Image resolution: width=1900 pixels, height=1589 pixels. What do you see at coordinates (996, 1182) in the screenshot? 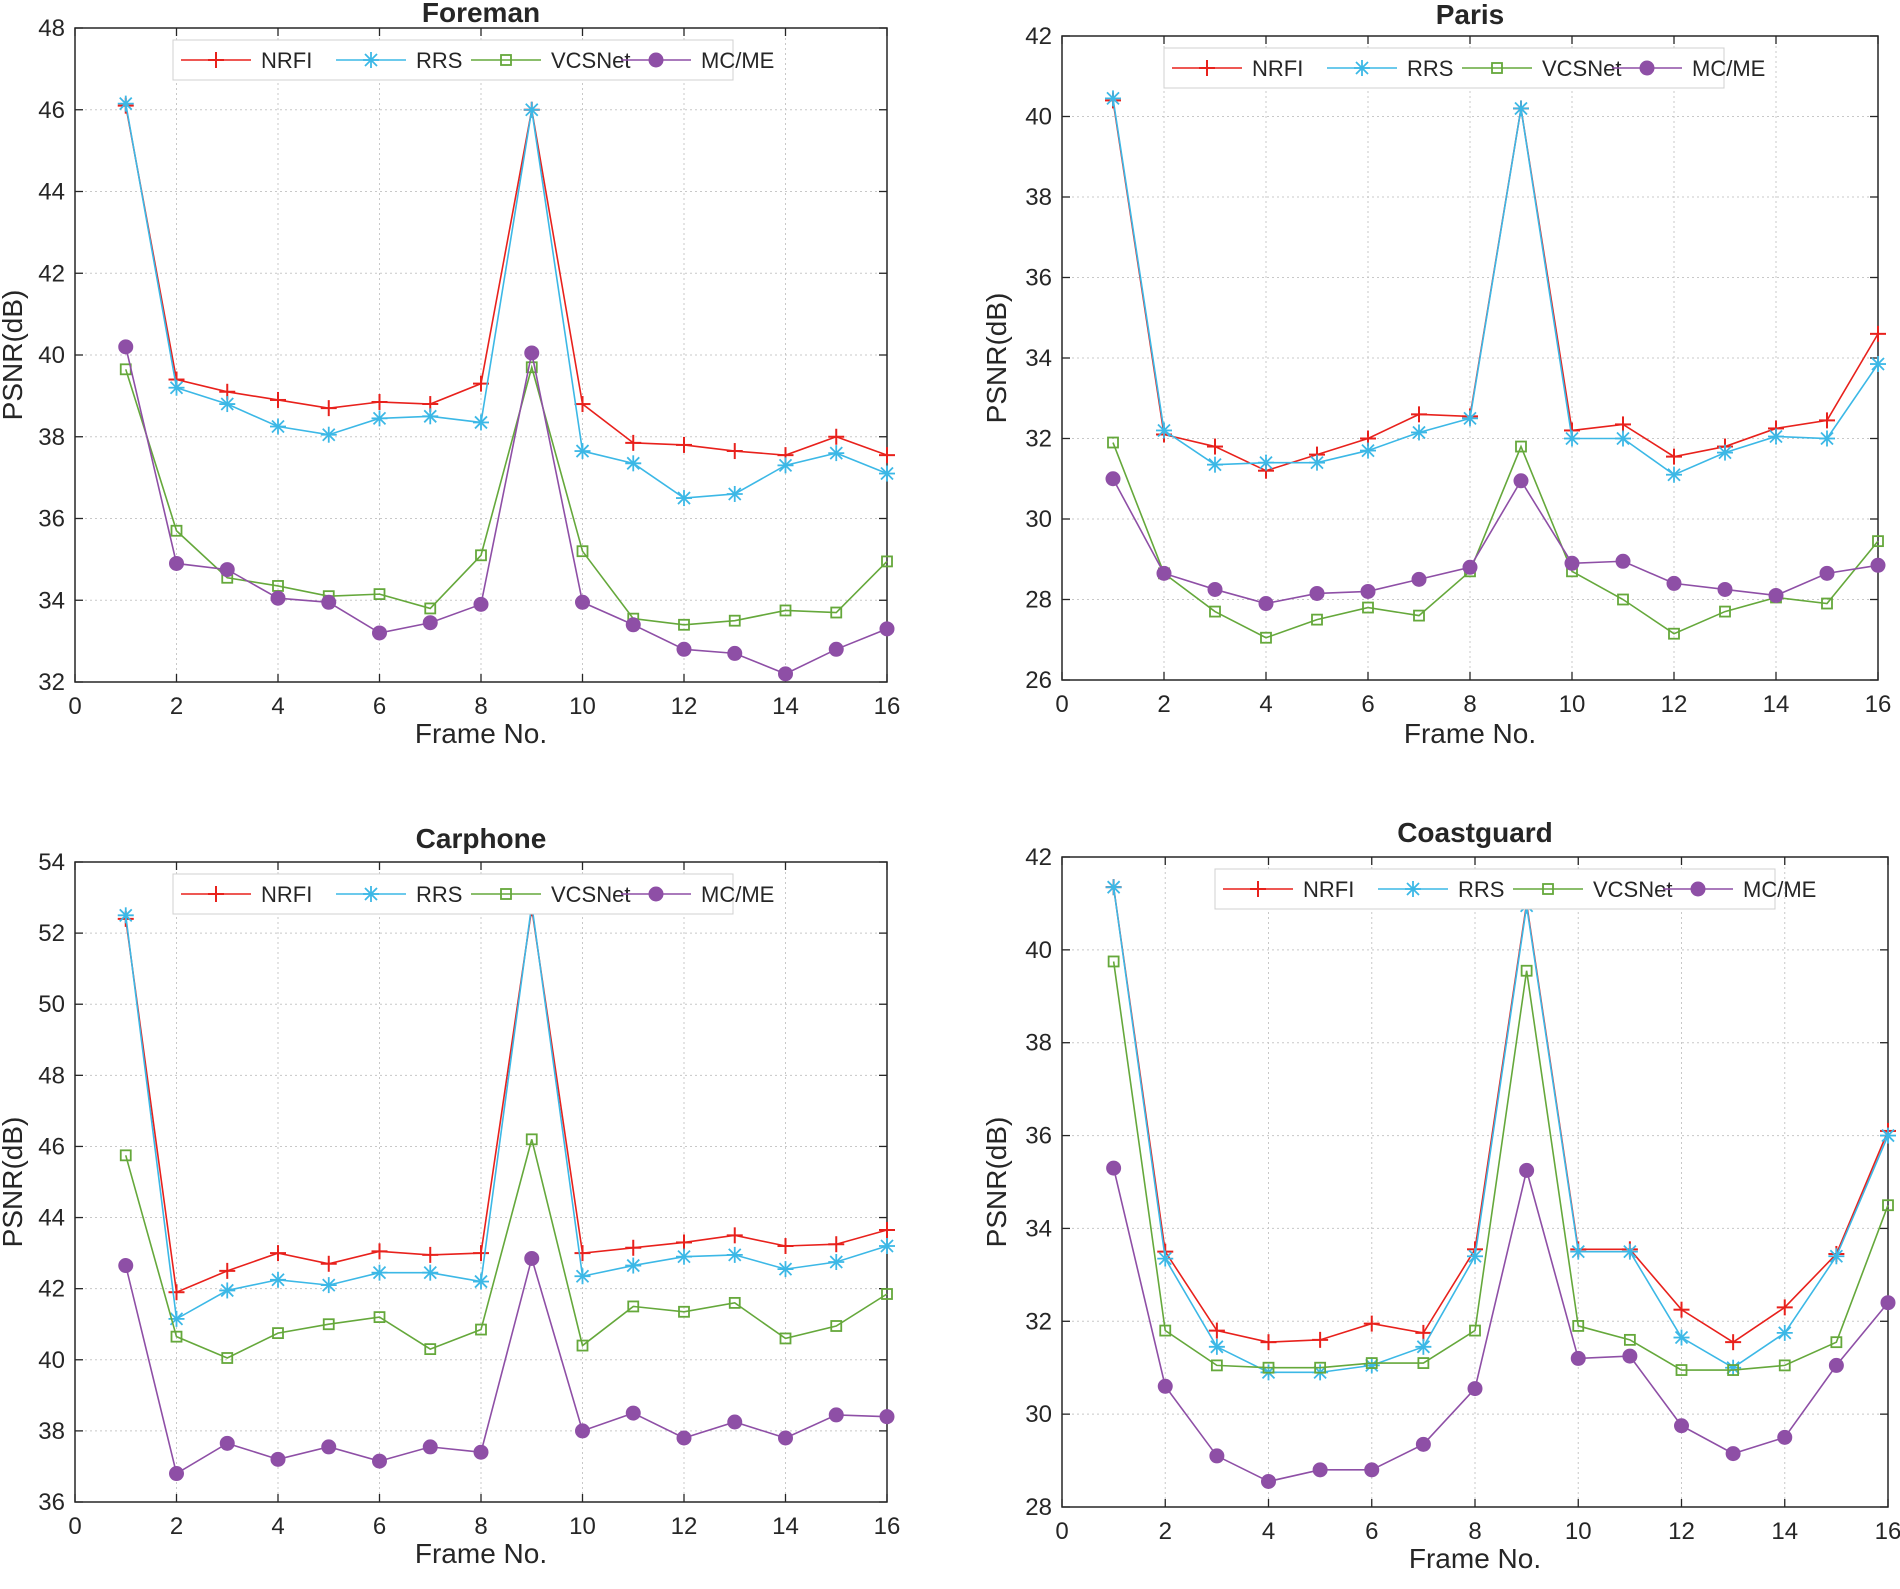
I see `y-axis-label: PSNR(dB)` at bounding box center [996, 1182].